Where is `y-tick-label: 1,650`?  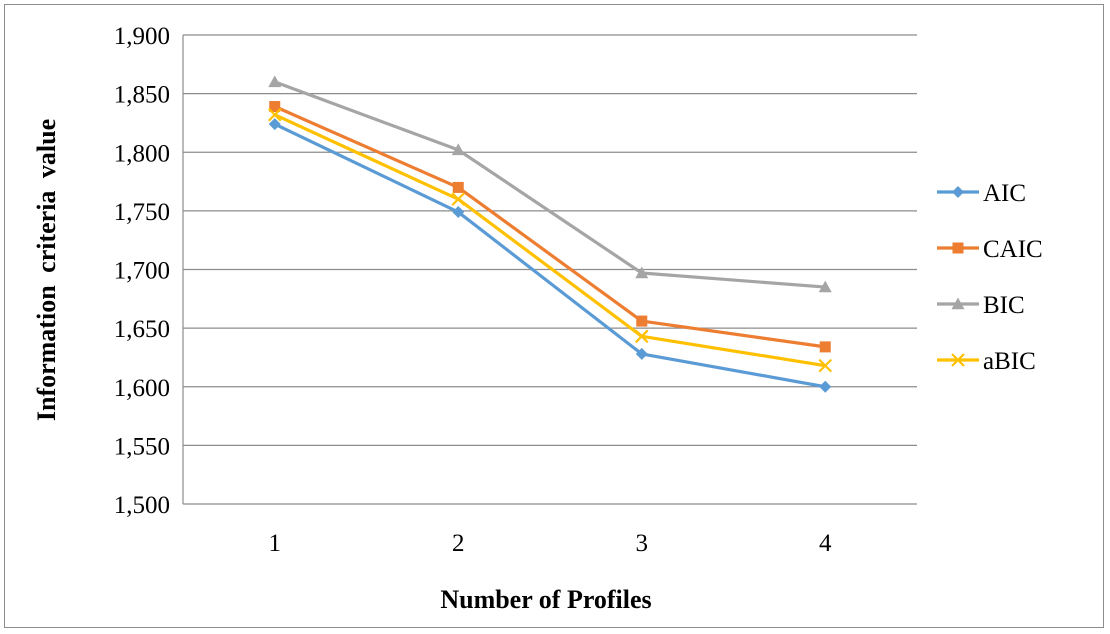 y-tick-label: 1,650 is located at coordinates (142, 329).